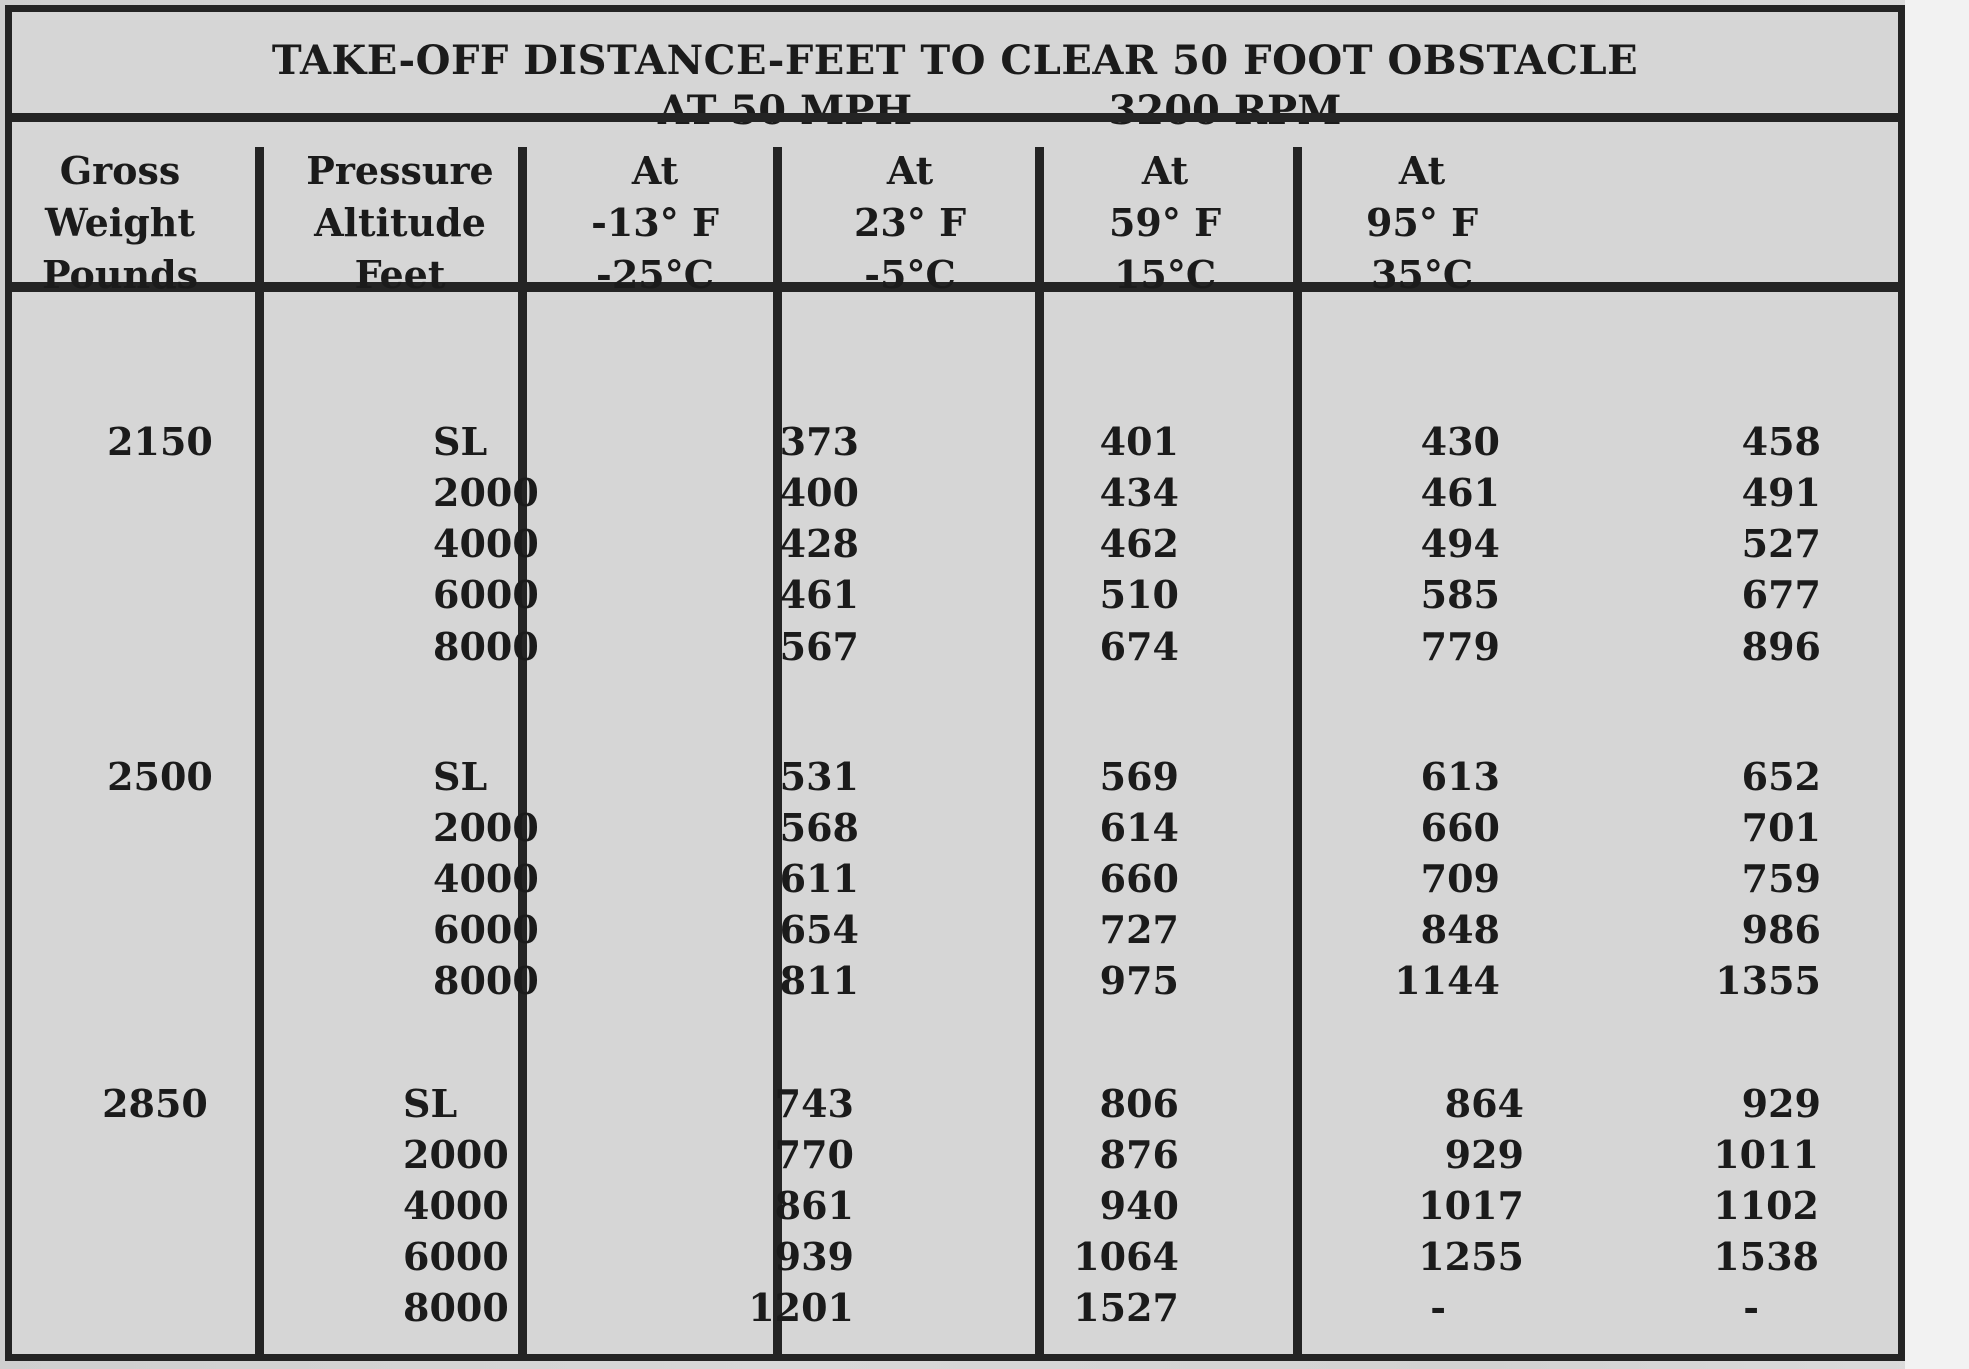 The height and width of the screenshot is (1369, 1969). I want to click on value-cell: 614, so click(1139, 827).